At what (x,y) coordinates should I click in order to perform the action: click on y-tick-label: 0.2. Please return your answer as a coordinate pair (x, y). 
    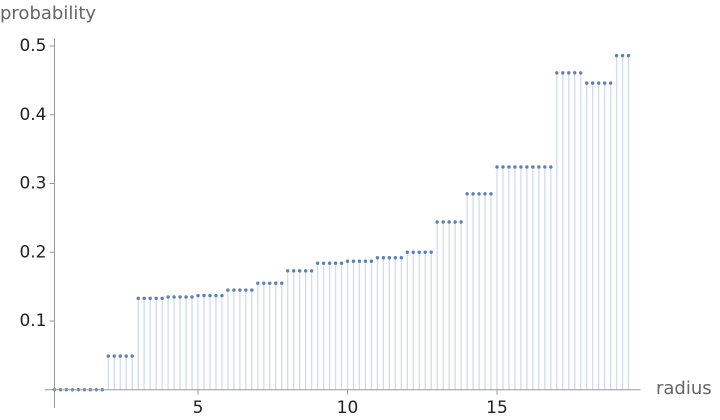
    Looking at the image, I should click on (32, 252).